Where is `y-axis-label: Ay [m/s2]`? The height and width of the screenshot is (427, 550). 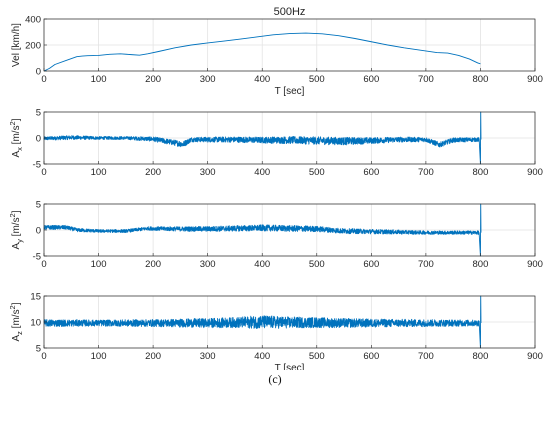 y-axis-label: Ay [m/s2] is located at coordinates (16, 229).